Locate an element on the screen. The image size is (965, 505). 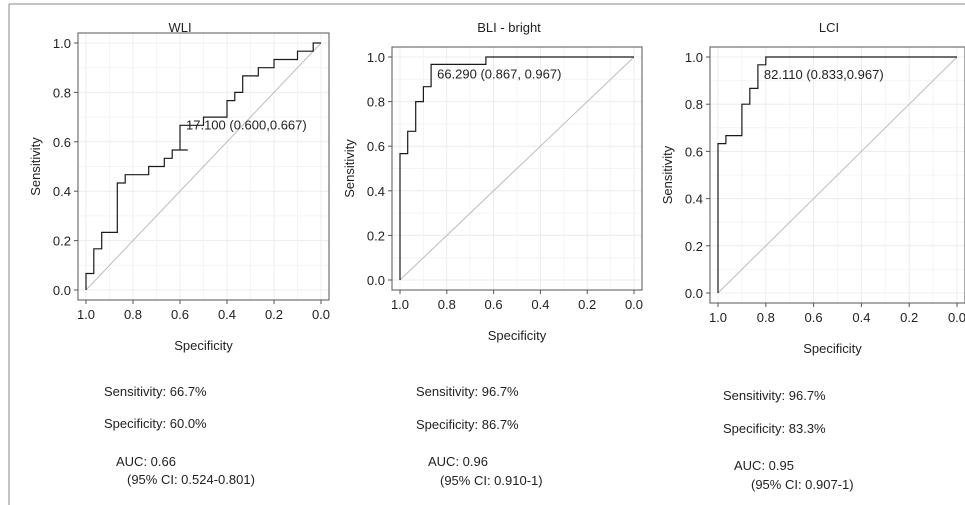
wli-auc-value: AUC: 0.66 is located at coordinates (146, 461).